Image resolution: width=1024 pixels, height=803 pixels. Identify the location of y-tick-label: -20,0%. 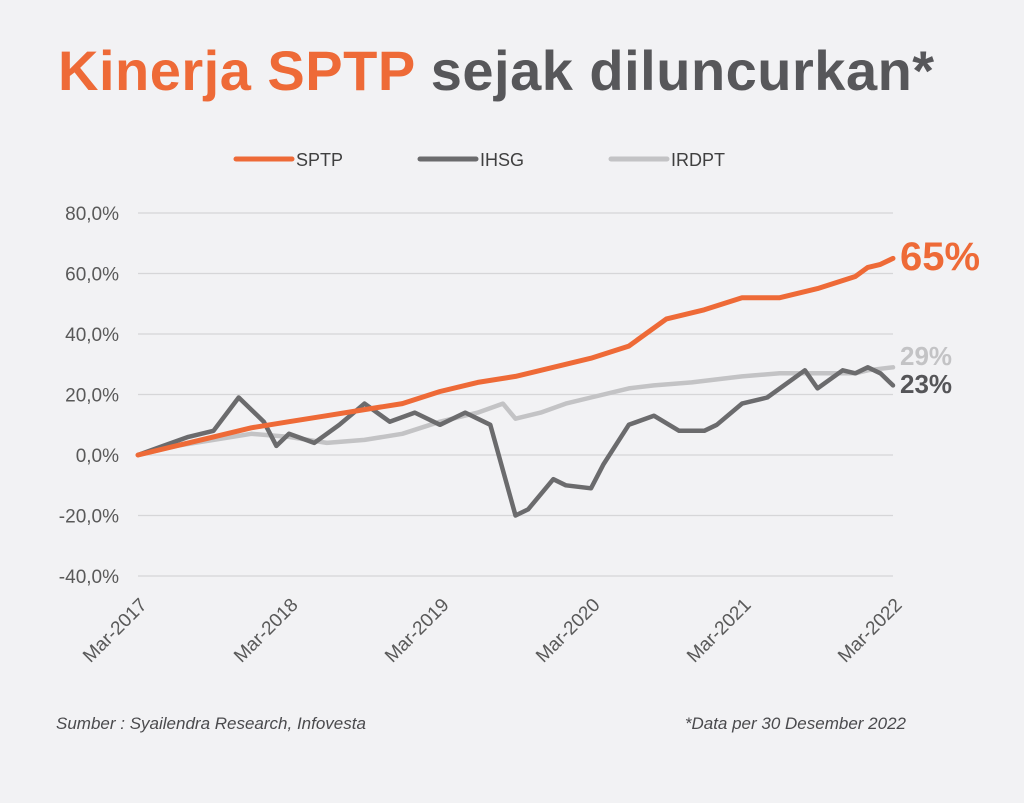
(89, 517).